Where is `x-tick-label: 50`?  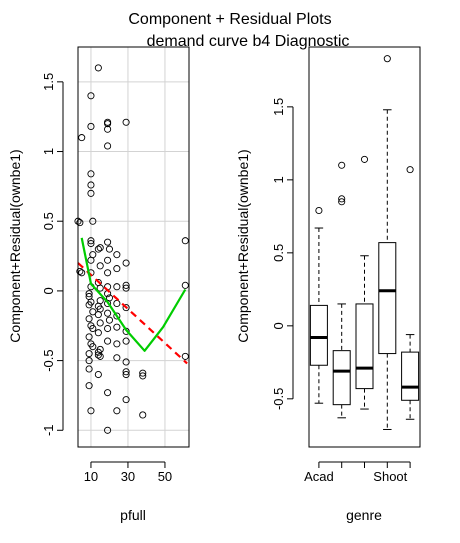 x-tick-label: 50 is located at coordinates (165, 476).